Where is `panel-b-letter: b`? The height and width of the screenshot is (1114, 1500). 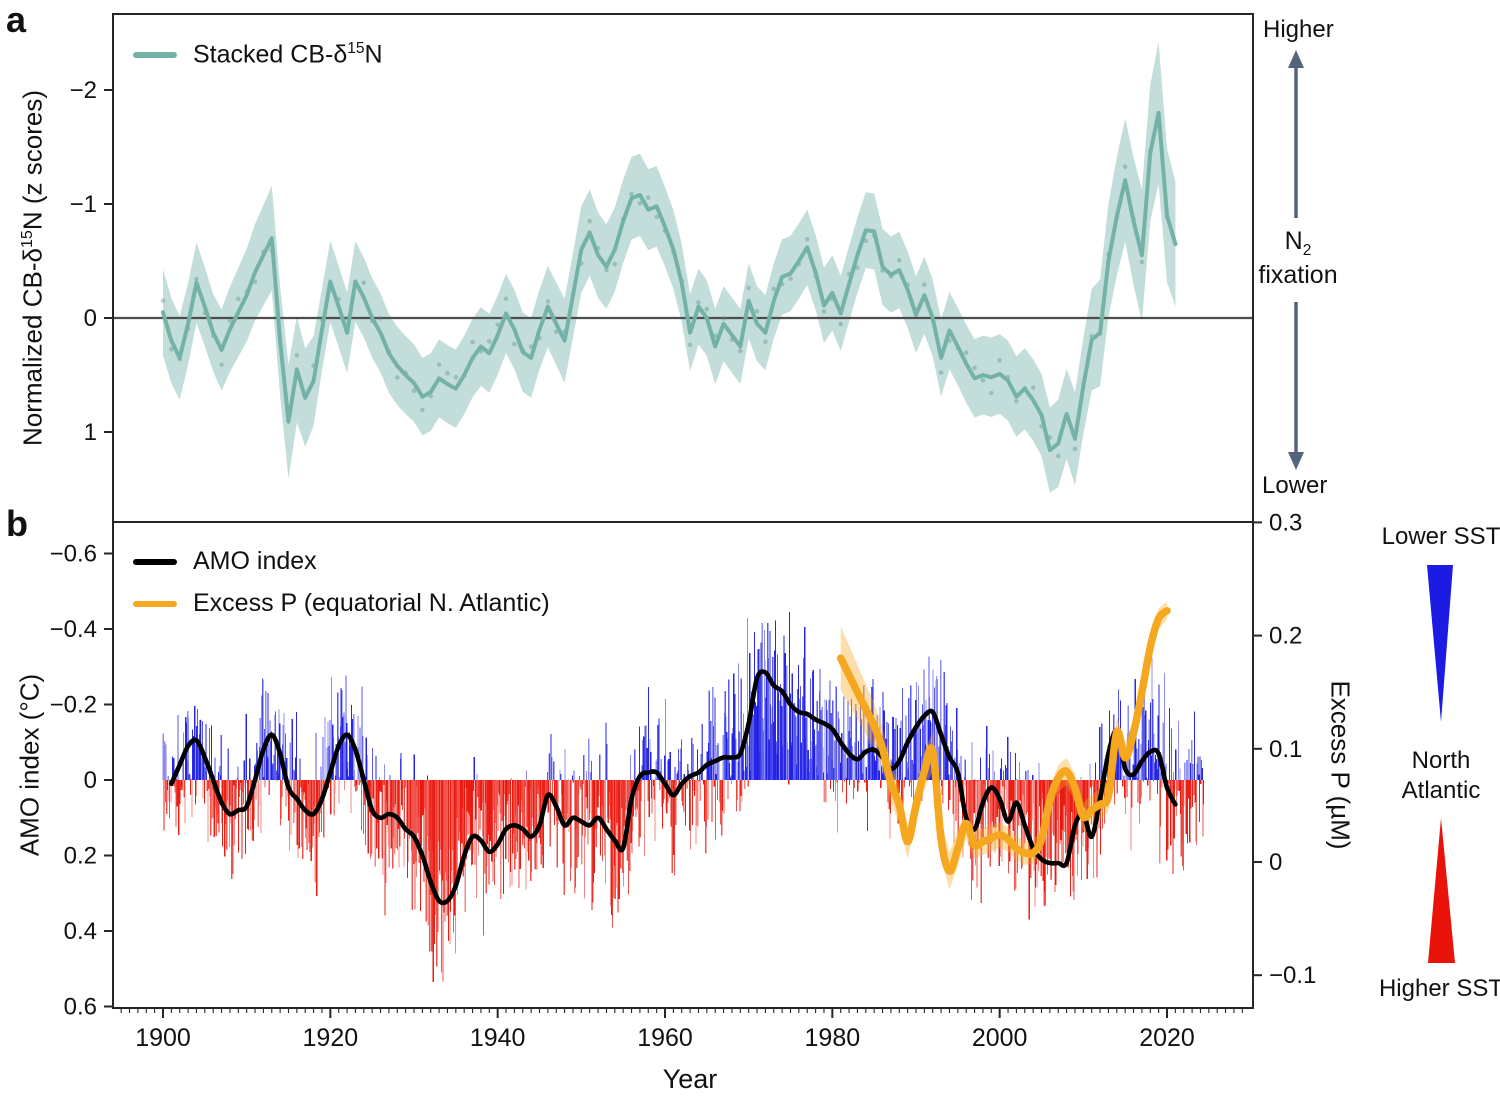
panel-b-letter: b is located at coordinates (17, 523).